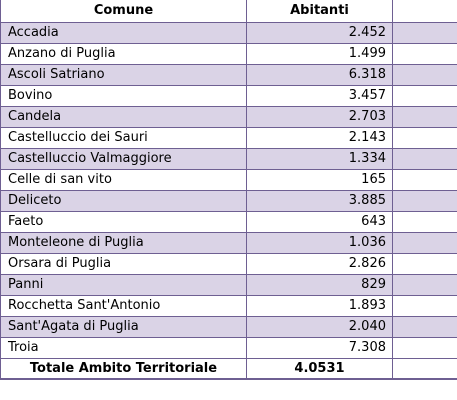 This screenshot has width=457, height=400. I want to click on comune-cell: Candela, so click(123, 116).